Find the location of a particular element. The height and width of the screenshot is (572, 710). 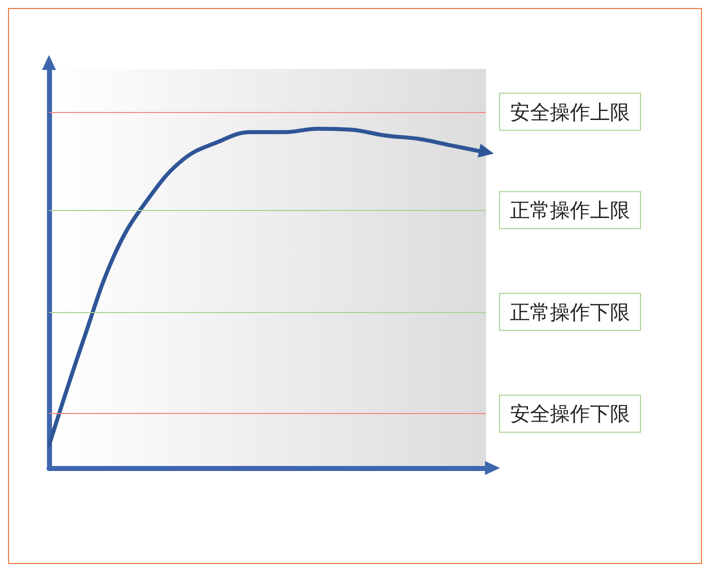

ref-line-label: 安全操作上限 is located at coordinates (570, 112).